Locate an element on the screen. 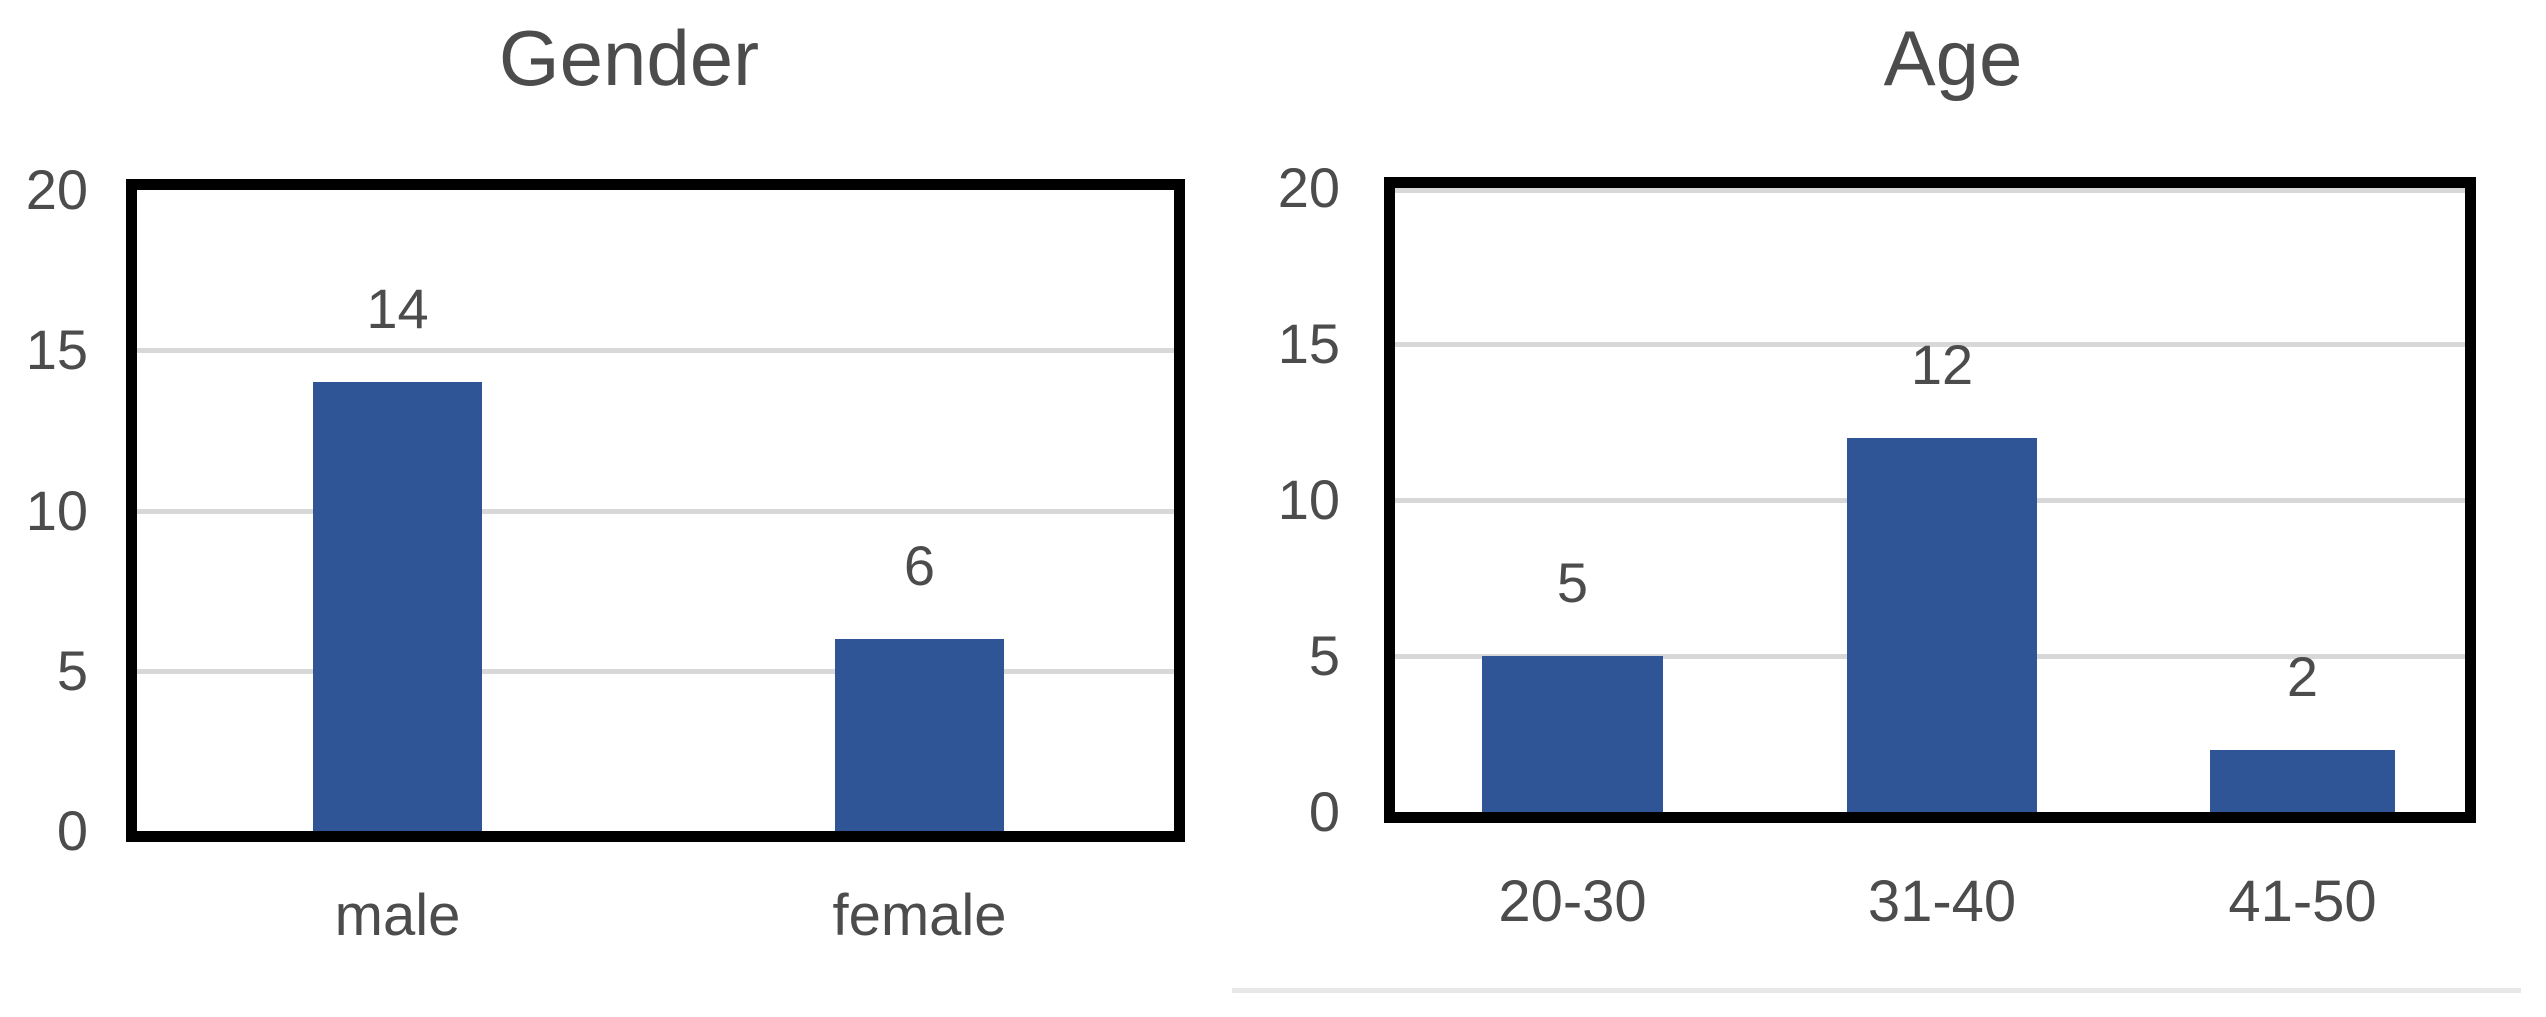  bar-data-label: 5 is located at coordinates (1572, 582).